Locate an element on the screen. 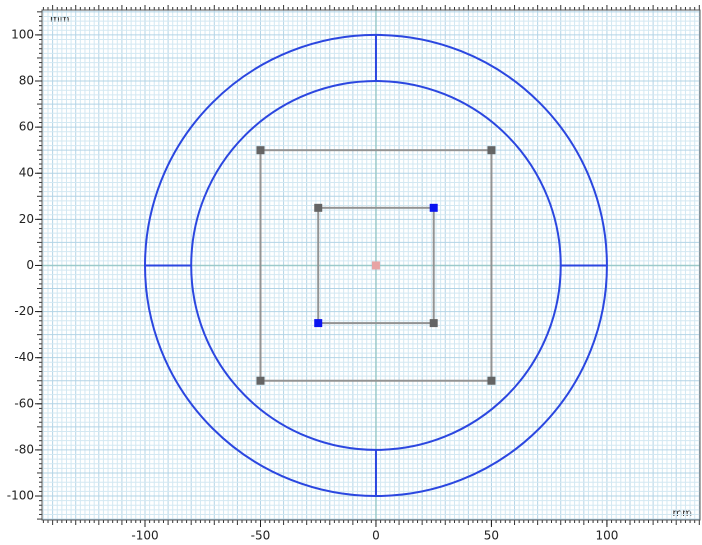  y-tick-label: 0 is located at coordinates (30, 265).